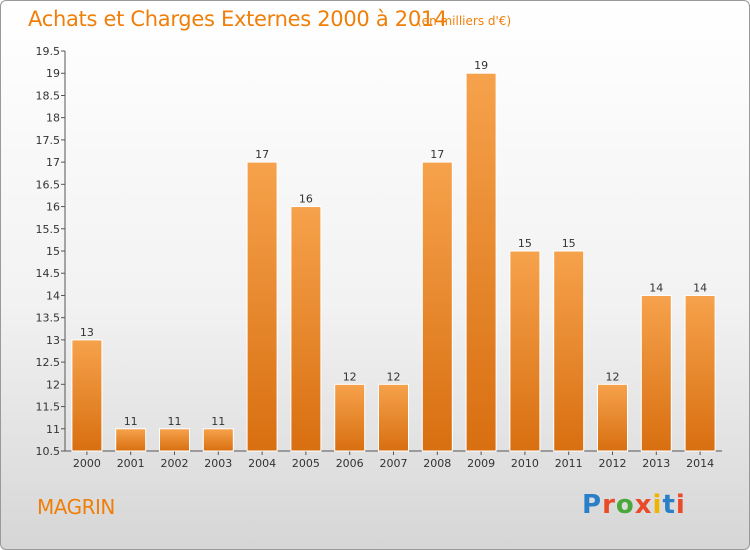 This screenshot has width=750, height=550. Describe the element at coordinates (609, 505) in the screenshot. I see `logo-letter: r` at that location.